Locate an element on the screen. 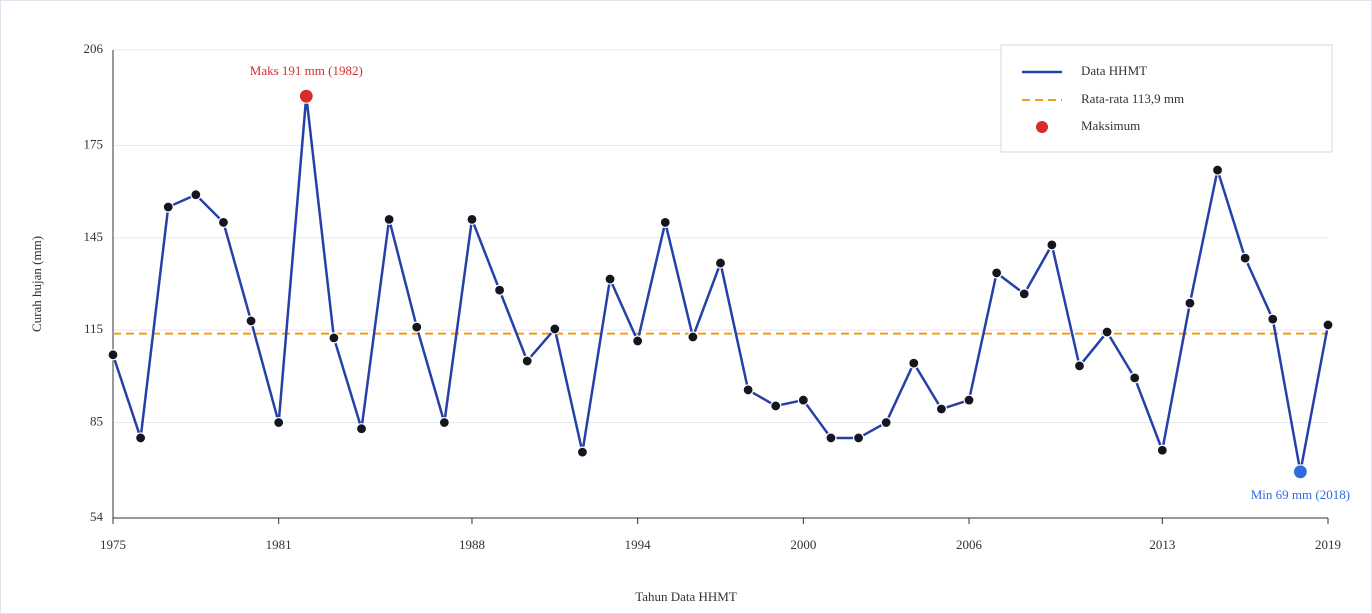  legend-box is located at coordinates (1166, 98).